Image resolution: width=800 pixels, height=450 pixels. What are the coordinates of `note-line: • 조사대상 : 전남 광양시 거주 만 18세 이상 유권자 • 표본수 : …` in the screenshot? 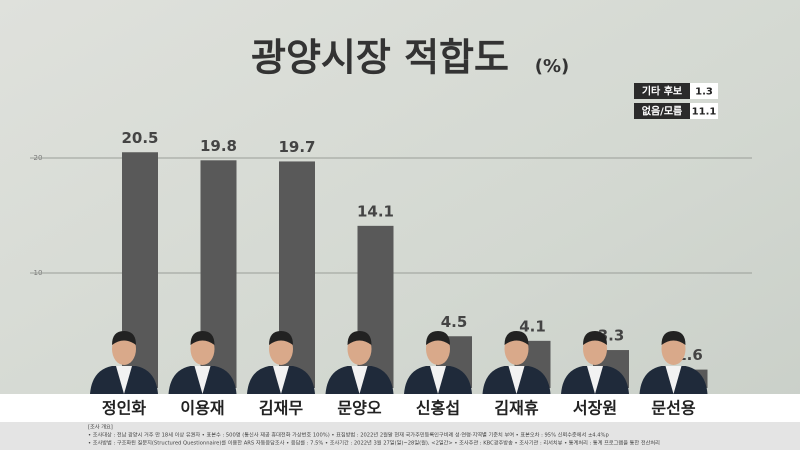 It's located at (348, 435).